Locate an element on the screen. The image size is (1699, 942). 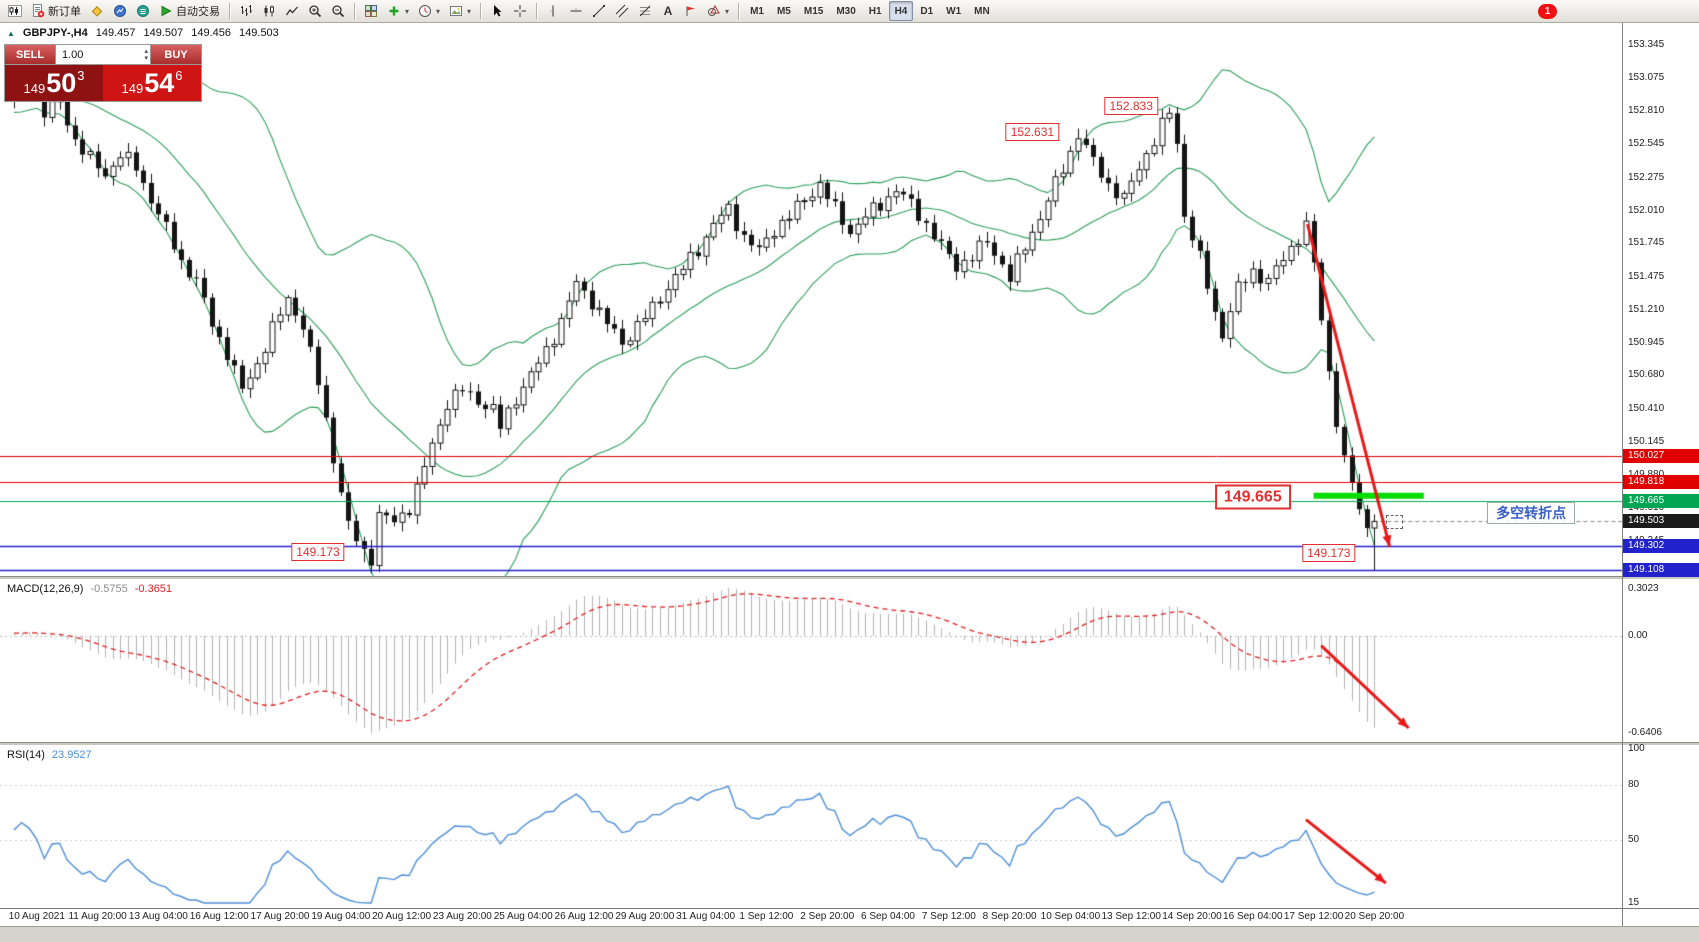
toolbar-shapes-button: ▾ is located at coordinates (718, 11).